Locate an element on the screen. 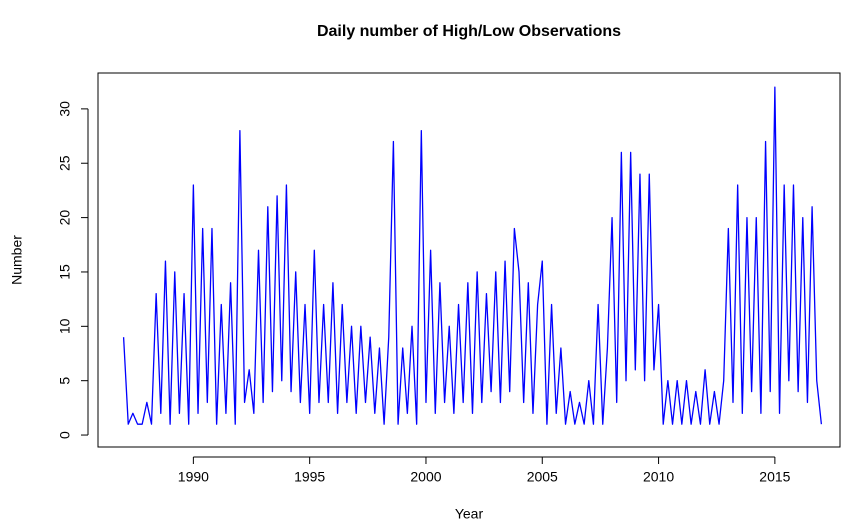 This screenshot has width=842, height=532. x-tick-label: 2015 is located at coordinates (774, 477).